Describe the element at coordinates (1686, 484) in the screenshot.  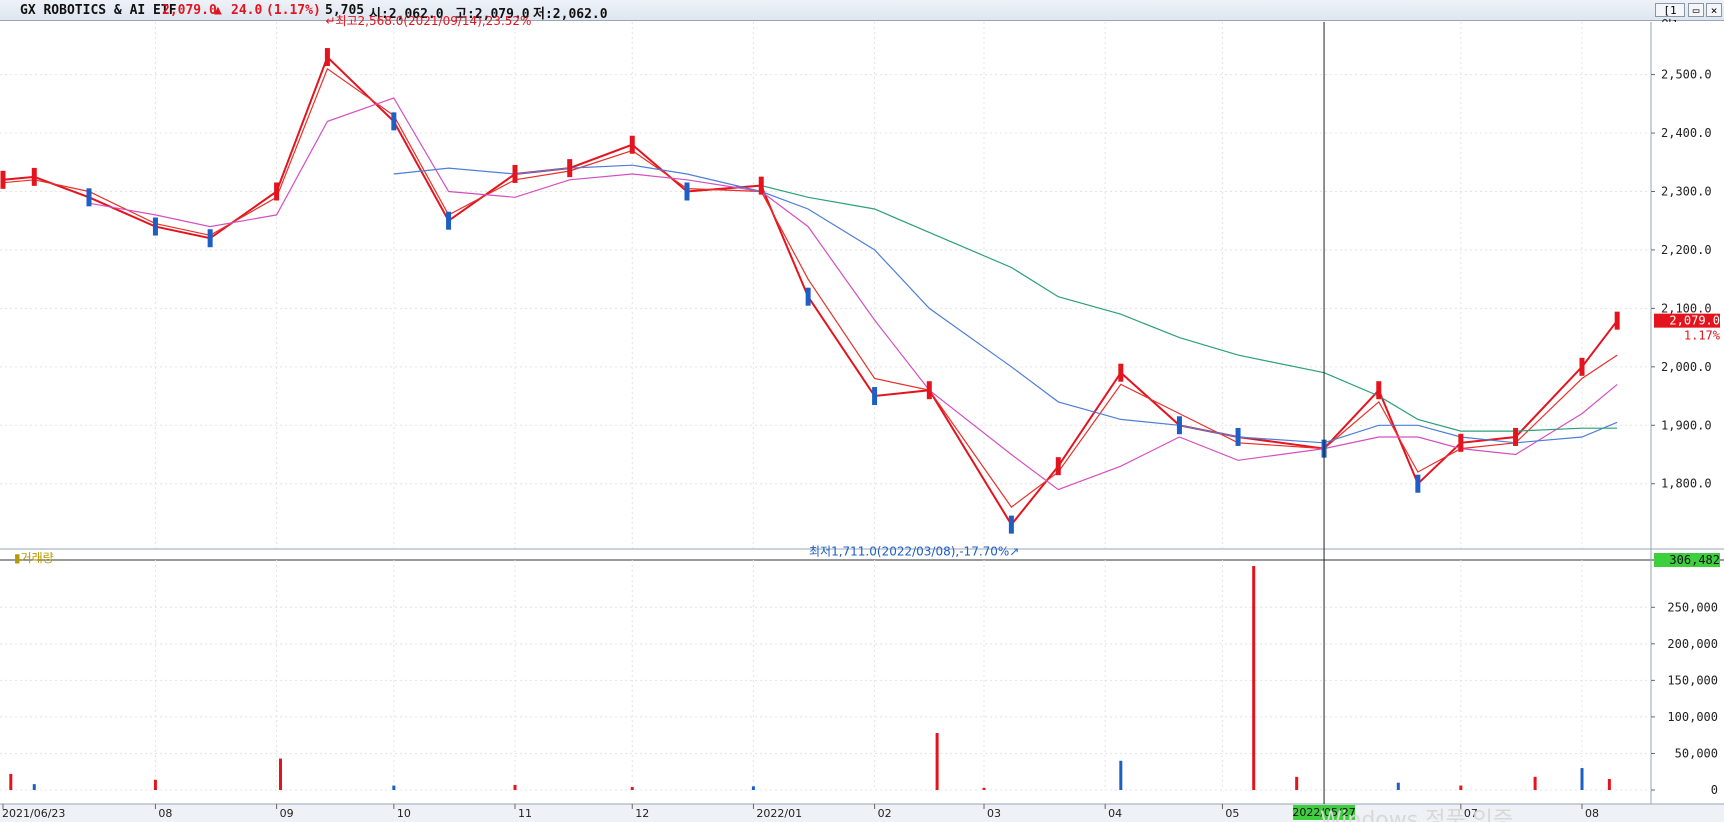
I see `price-y-tick-label: 1,800.0` at that location.